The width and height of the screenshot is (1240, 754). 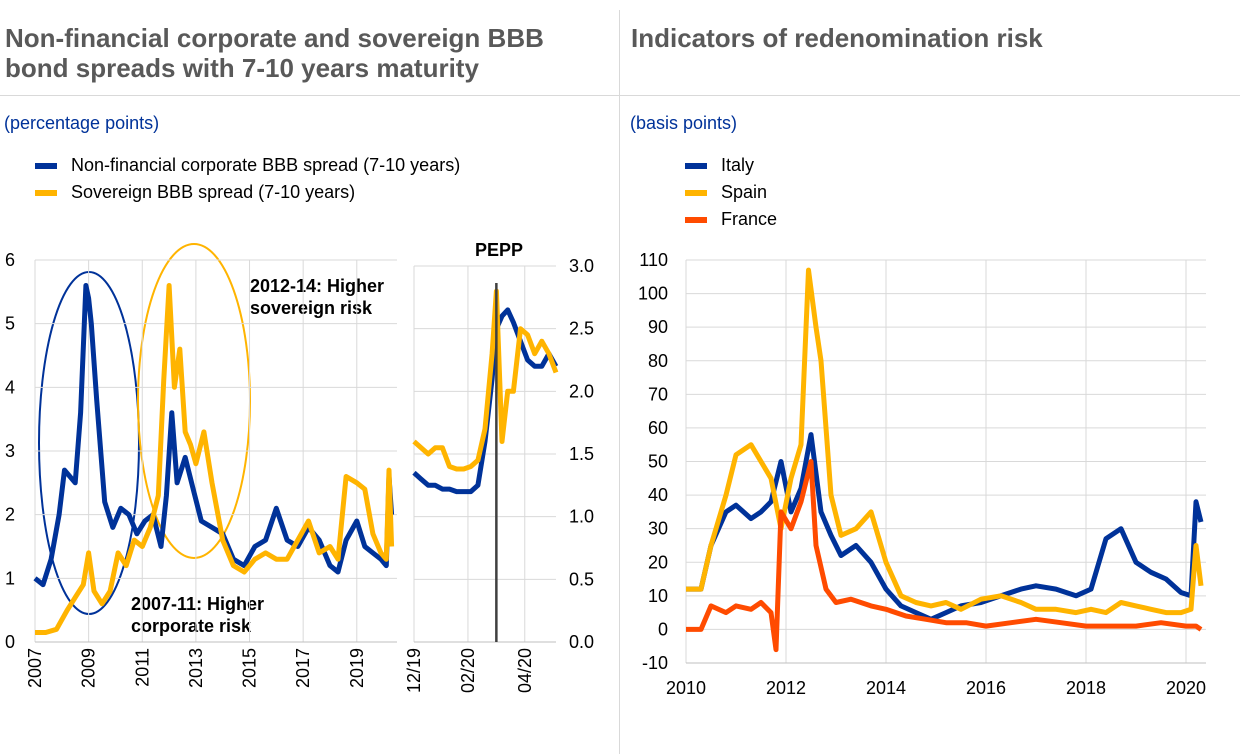 What do you see at coordinates (317, 286) in the screenshot?
I see `sovereign-annotation-line1: 2012-14: Higher` at bounding box center [317, 286].